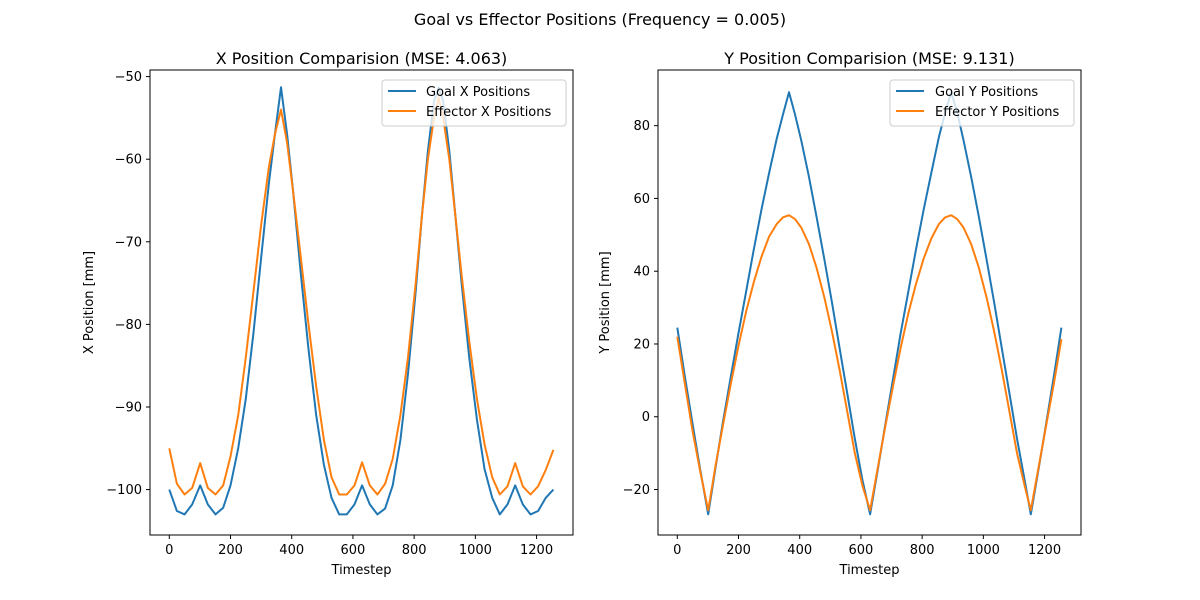 The image size is (1200, 600). Describe the element at coordinates (605, 302) in the screenshot. I see `y-chart-ylabel: Y Position [mm]` at that location.